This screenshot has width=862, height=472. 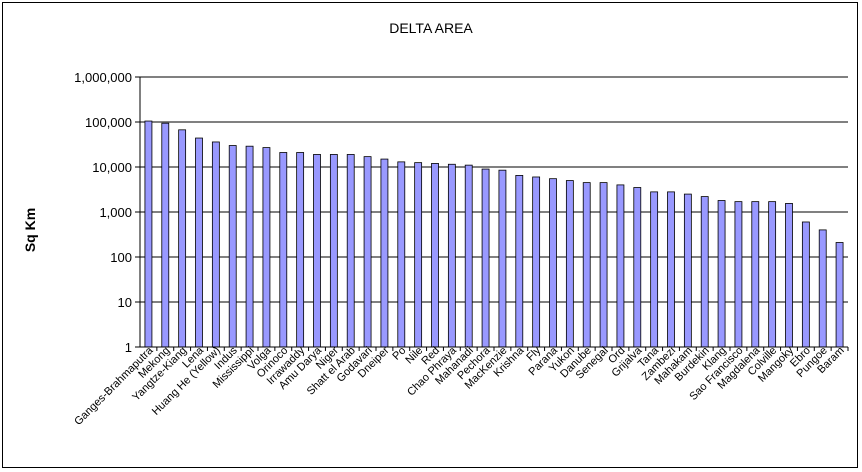 I want to click on y-tick-label: 1,000, so click(x=115, y=212).